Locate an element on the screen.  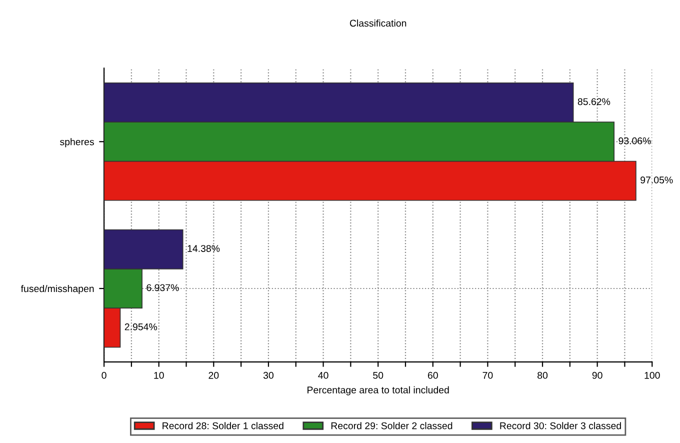
x-tick-label: 100 is located at coordinates (652, 375).